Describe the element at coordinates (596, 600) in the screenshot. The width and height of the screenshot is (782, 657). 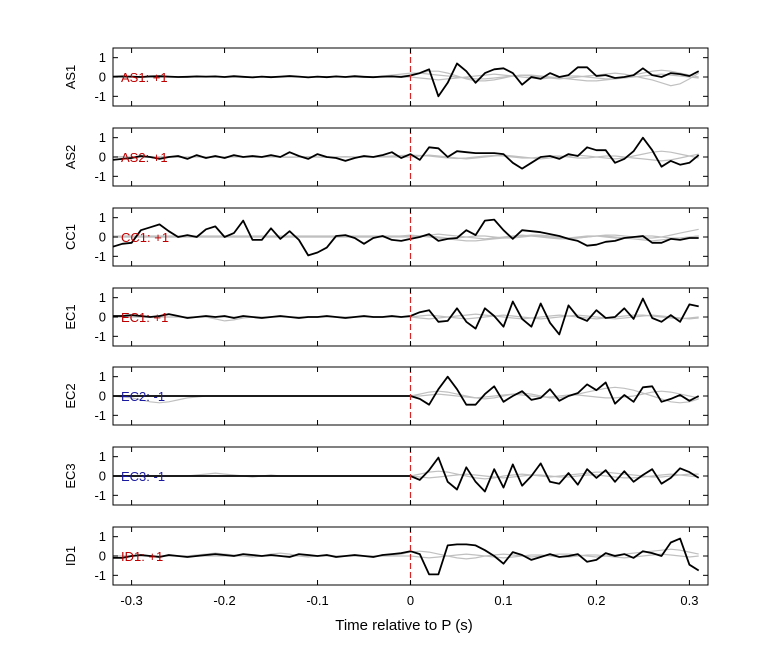
I see `x-tick-label: 0.2` at that location.